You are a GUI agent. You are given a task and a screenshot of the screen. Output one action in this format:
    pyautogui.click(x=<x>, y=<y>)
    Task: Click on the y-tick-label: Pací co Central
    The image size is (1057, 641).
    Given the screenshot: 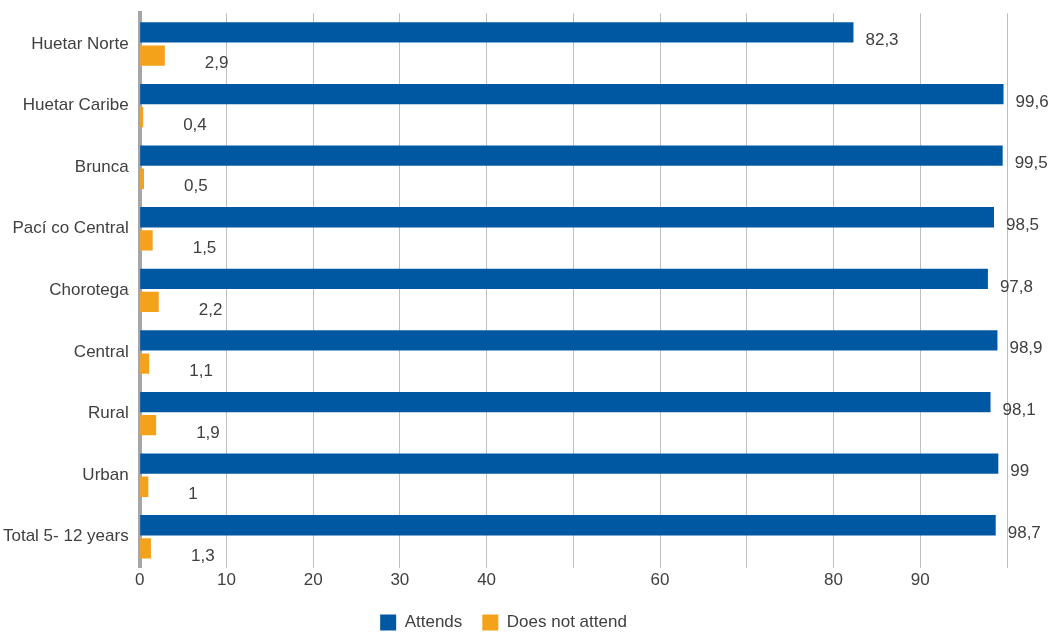 What is the action you would take?
    pyautogui.click(x=70, y=228)
    